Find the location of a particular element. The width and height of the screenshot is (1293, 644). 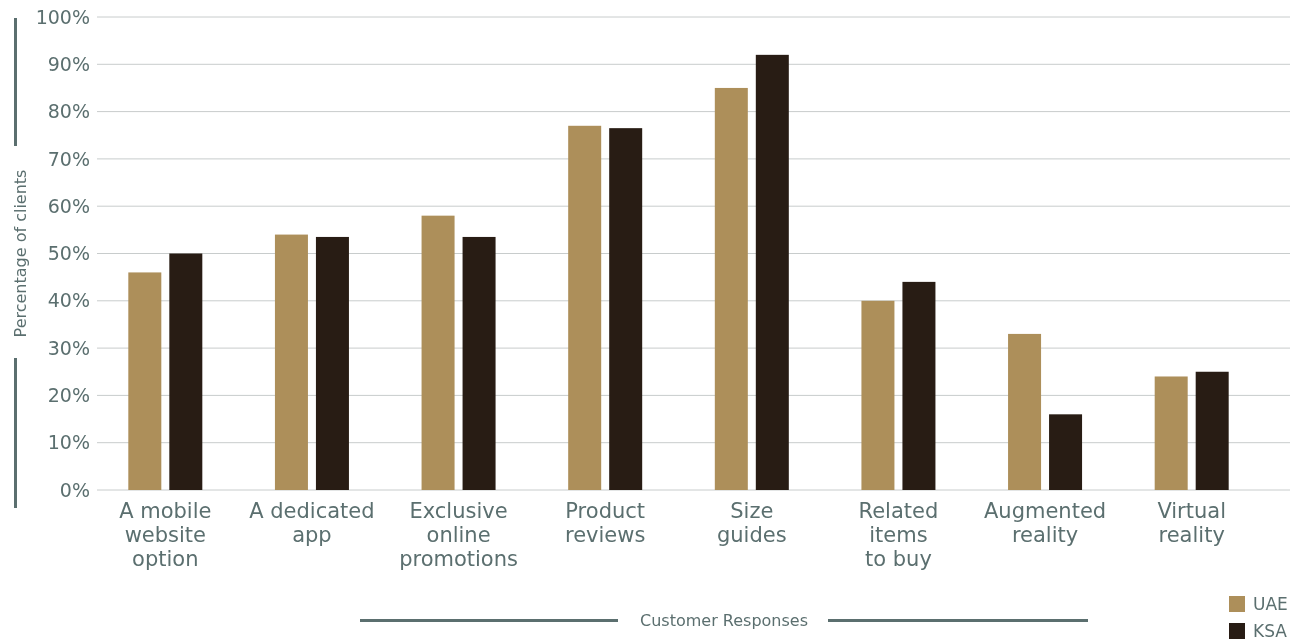

y-tick-label: 90% is located at coordinates (68, 63).